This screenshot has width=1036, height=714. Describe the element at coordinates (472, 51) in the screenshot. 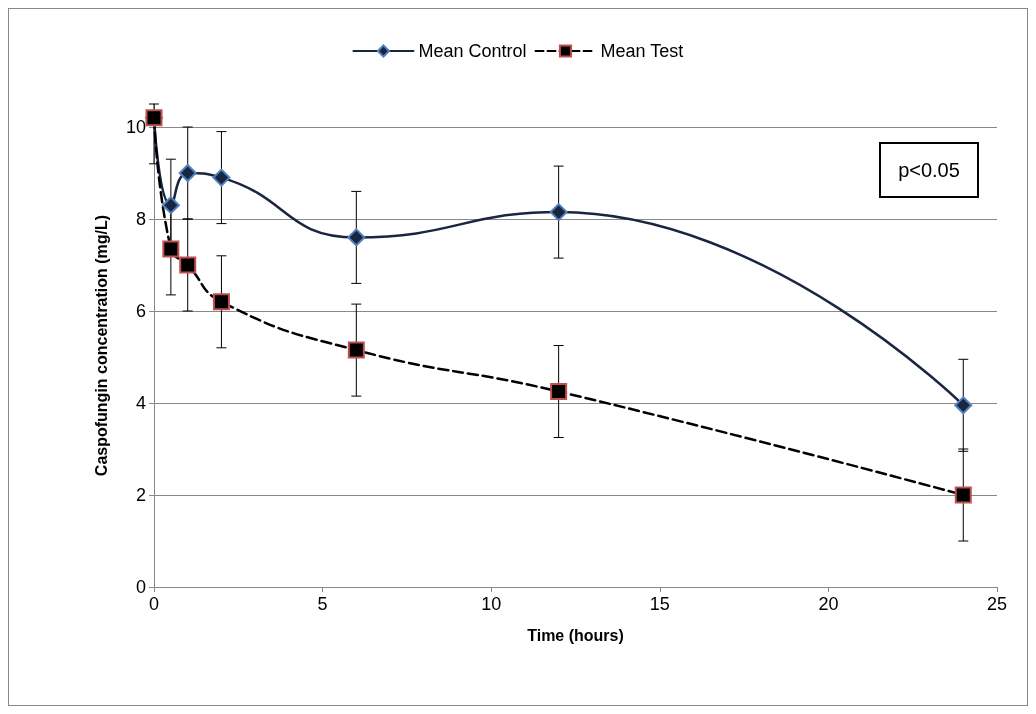

I see `legend-label: Mean Control` at that location.